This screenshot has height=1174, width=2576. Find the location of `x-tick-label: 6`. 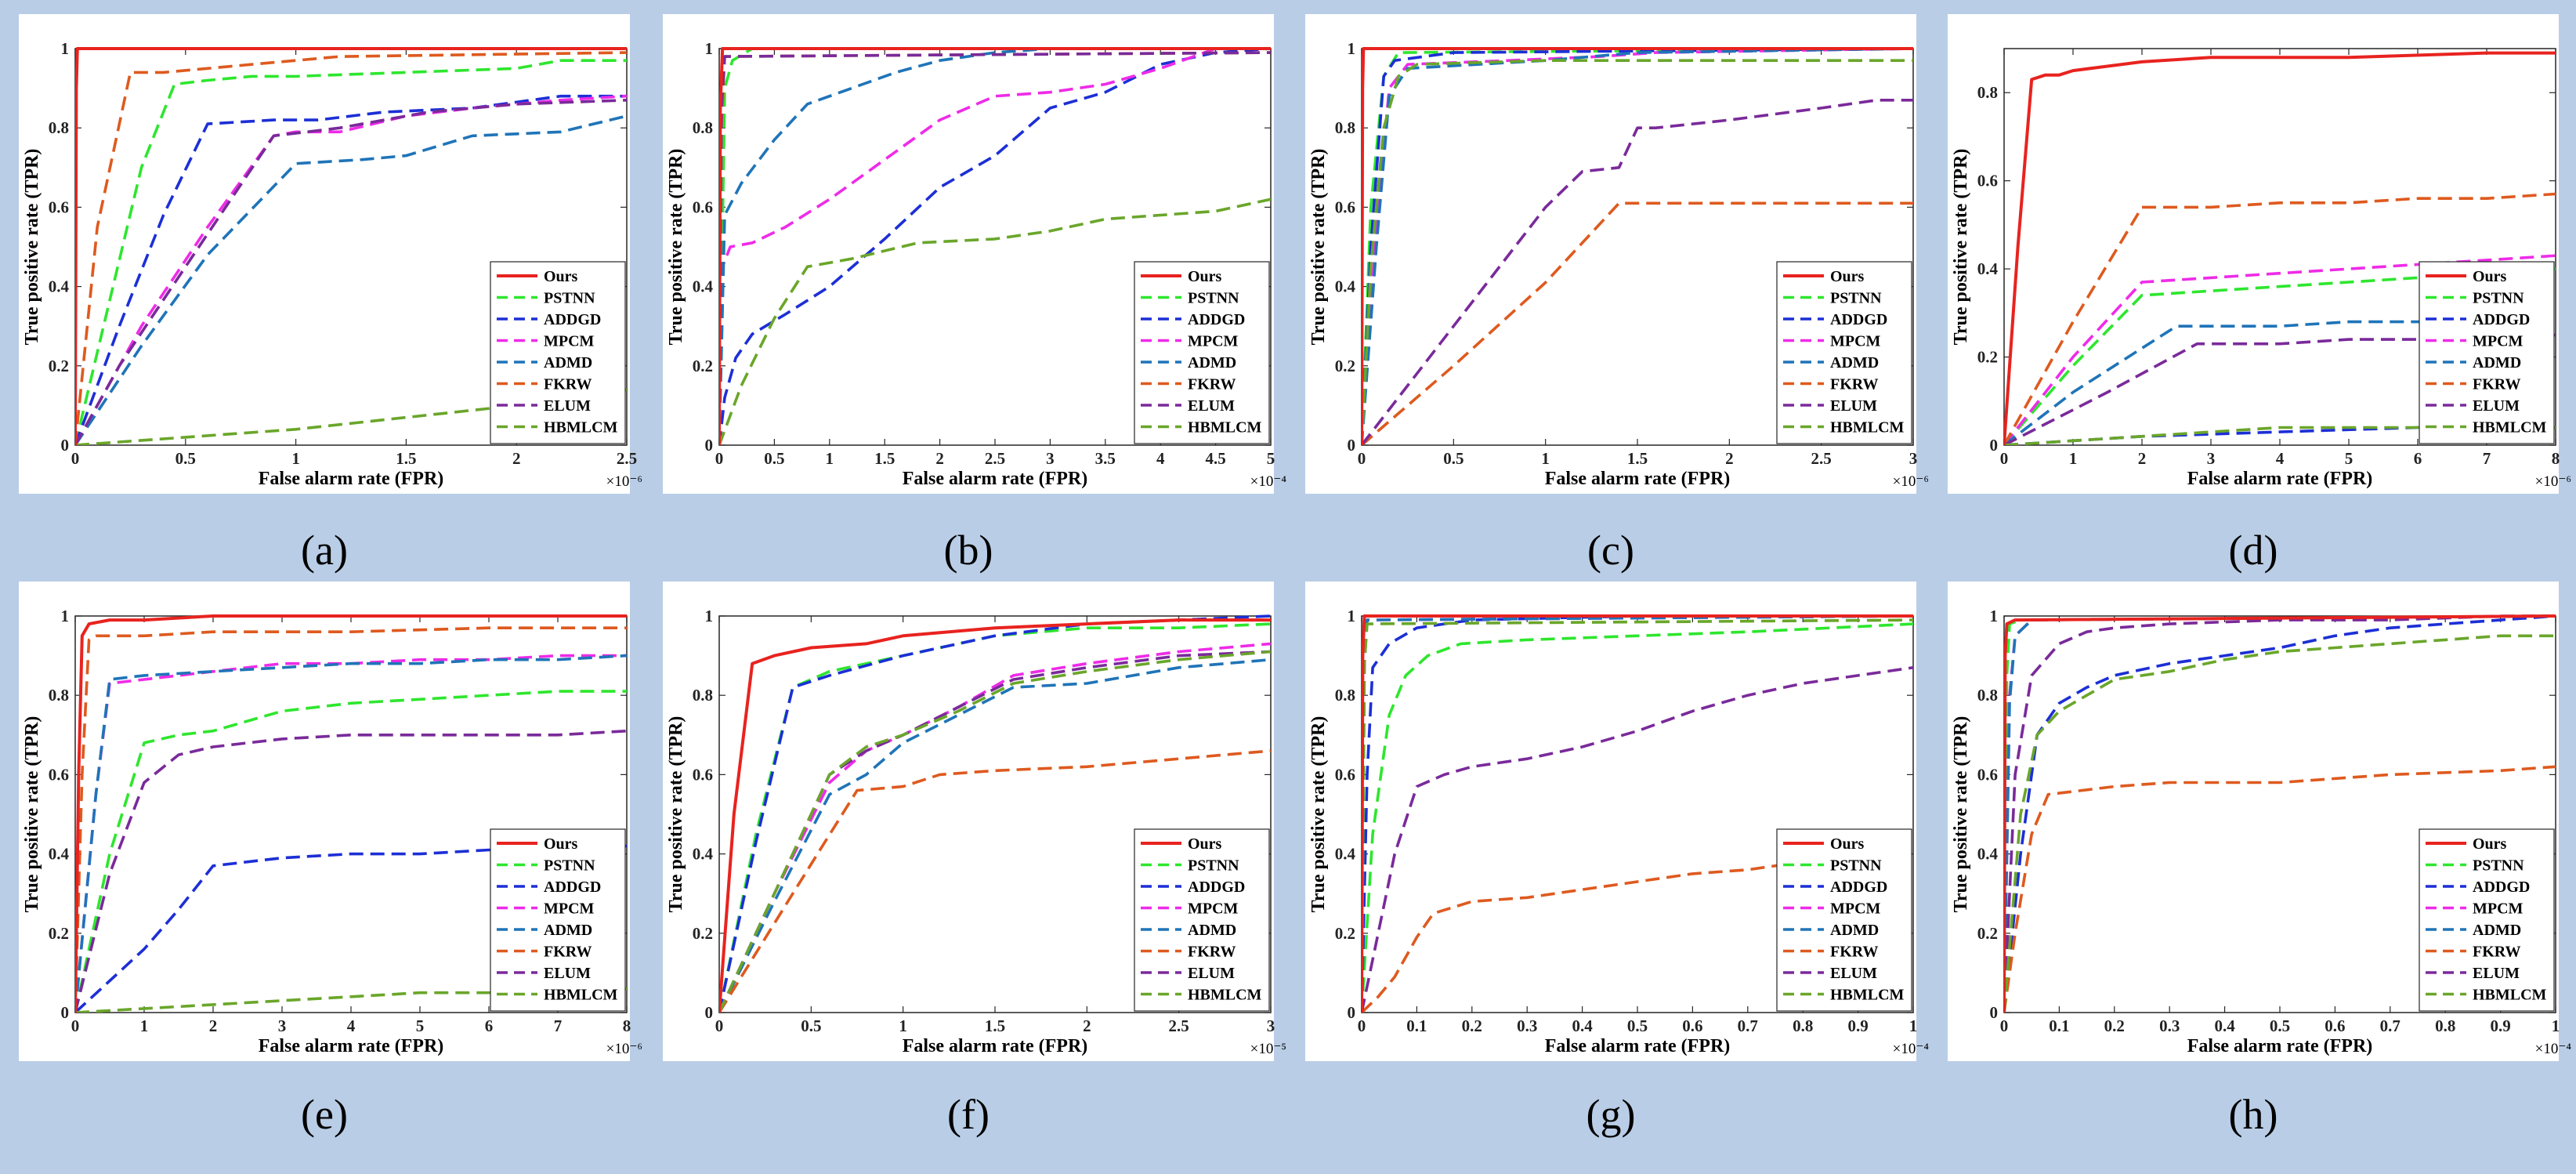

x-tick-label: 6 is located at coordinates (2418, 458).